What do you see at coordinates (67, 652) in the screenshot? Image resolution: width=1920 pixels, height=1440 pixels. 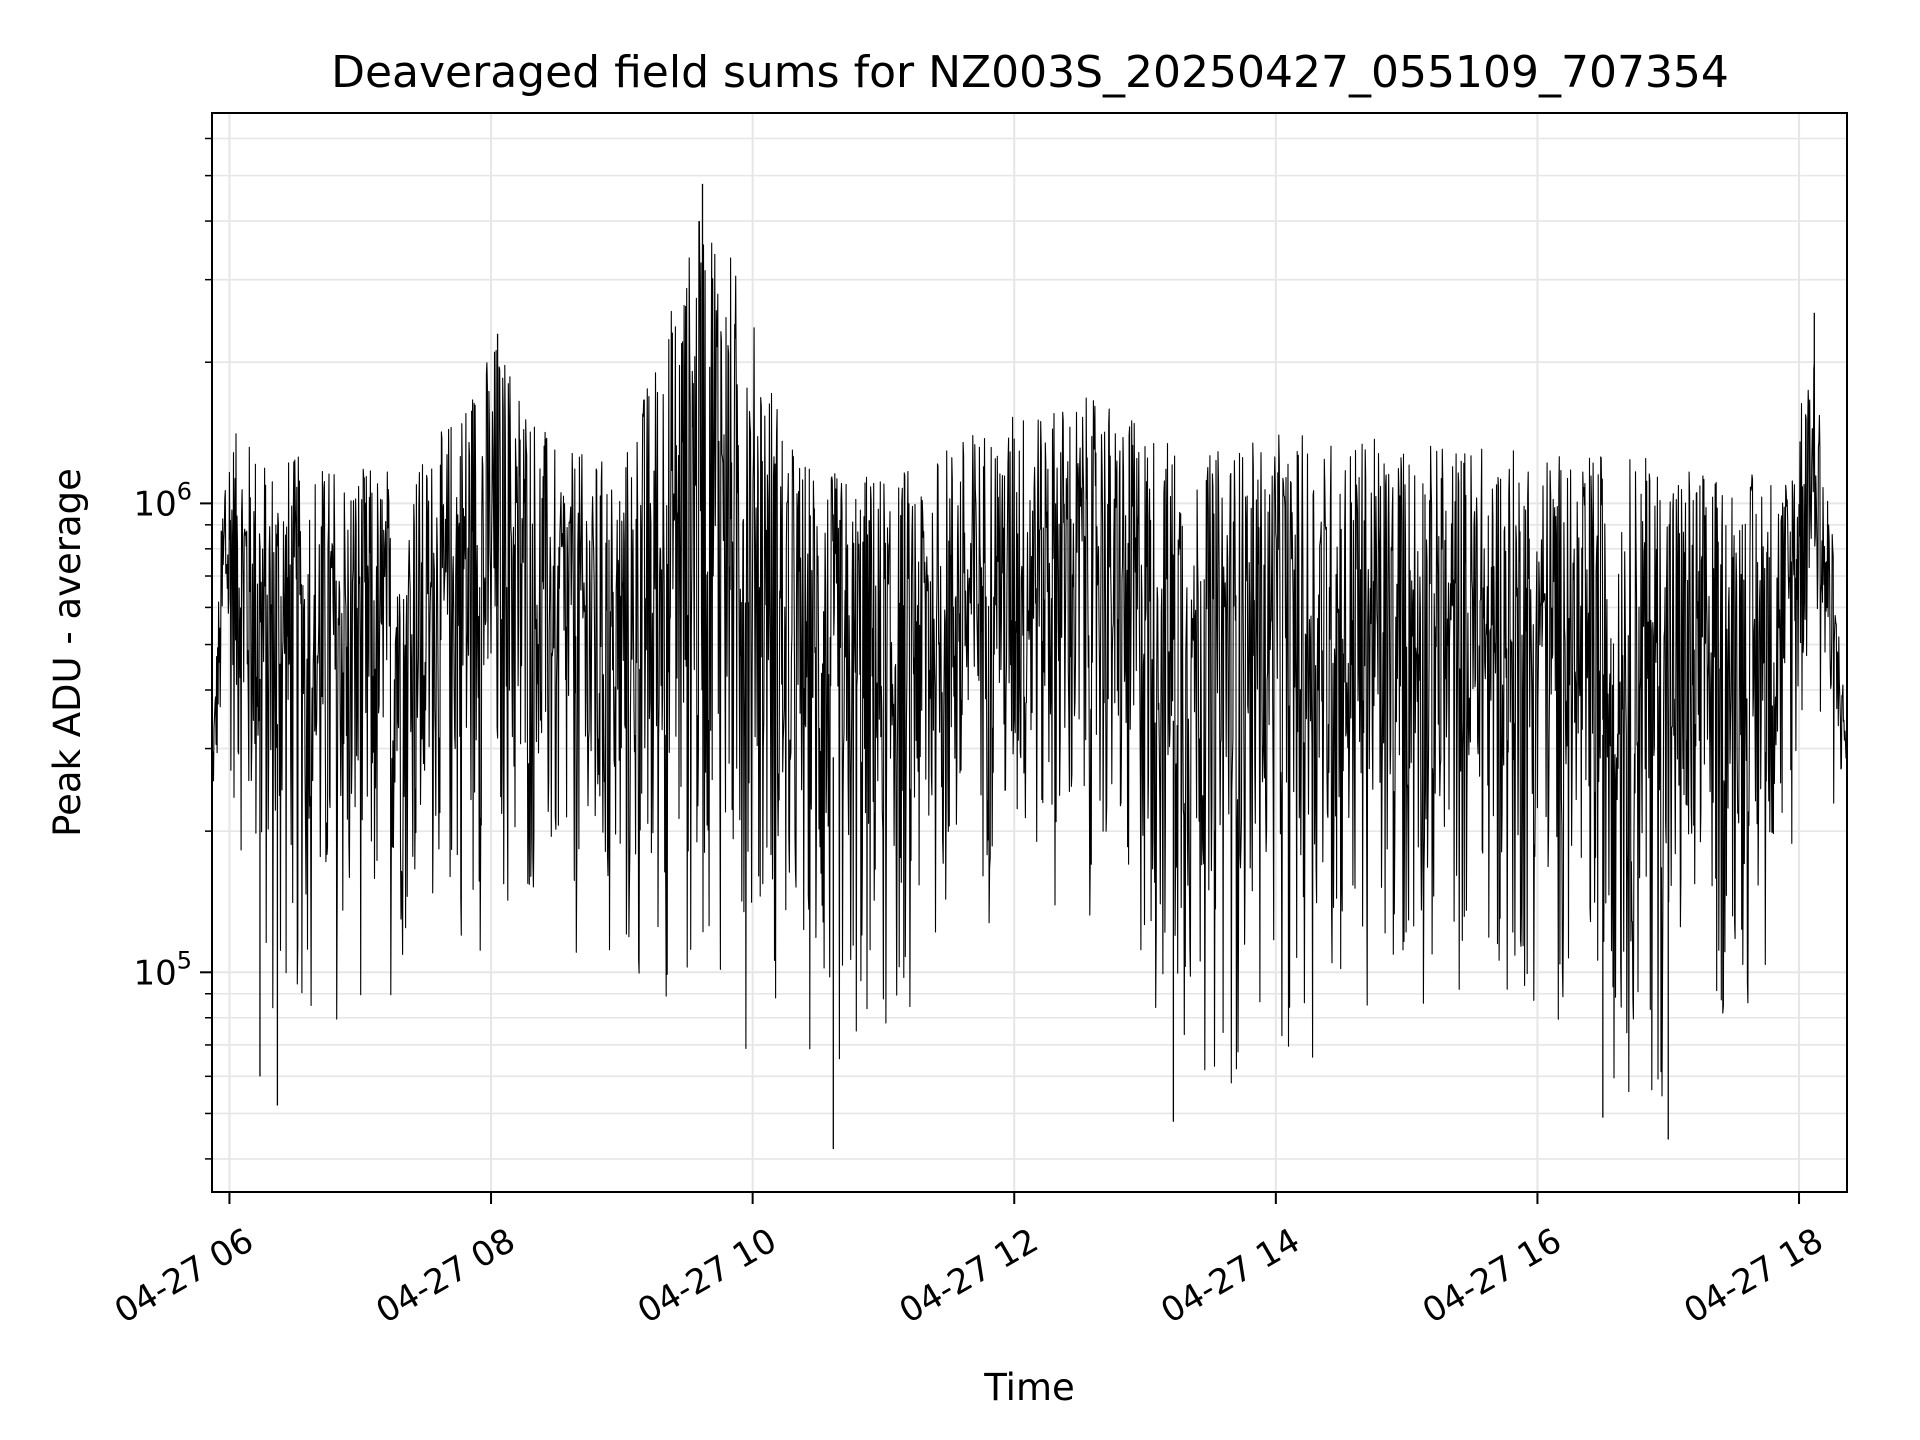 I see `y-axis-label: Peak ADU - average` at bounding box center [67, 652].